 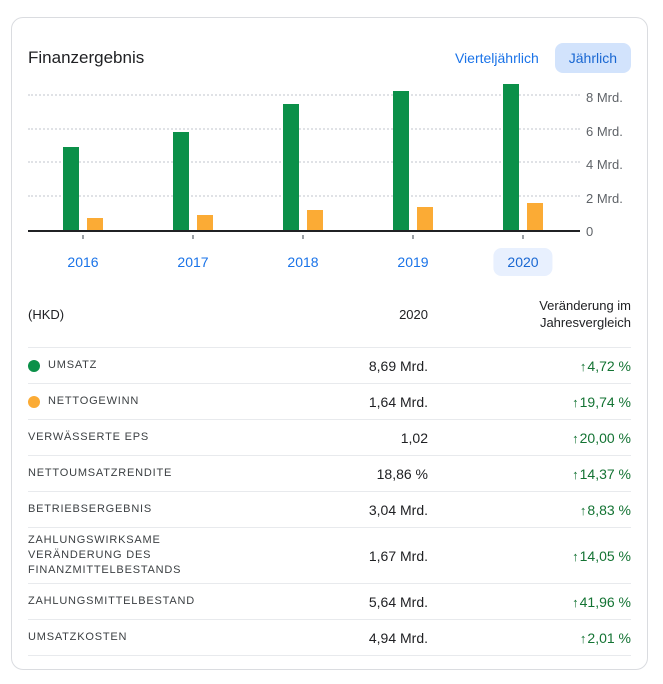 I want to click on bar-nettogewinn-2016, so click(x=95, y=224).